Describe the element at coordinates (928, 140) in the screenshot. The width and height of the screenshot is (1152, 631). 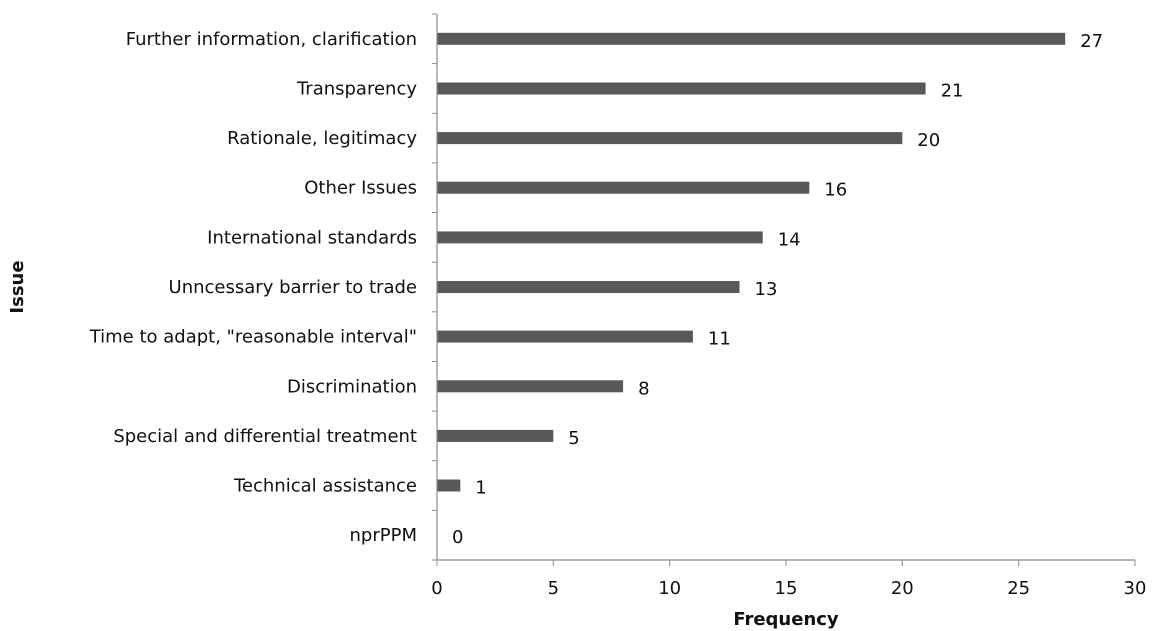
I see `data-label: 20` at that location.